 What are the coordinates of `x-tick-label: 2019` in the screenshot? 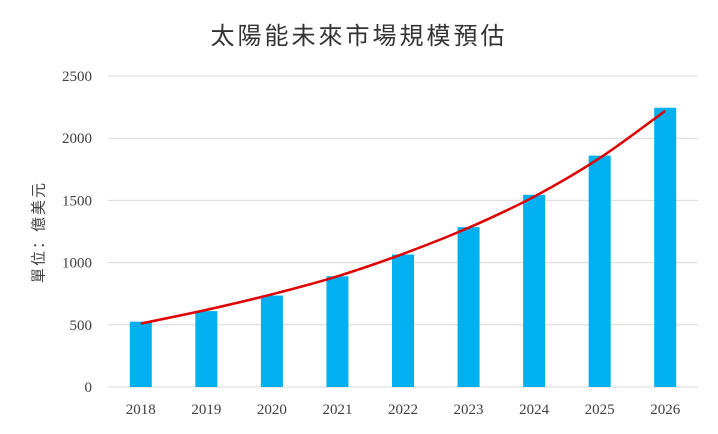 It's located at (206, 410).